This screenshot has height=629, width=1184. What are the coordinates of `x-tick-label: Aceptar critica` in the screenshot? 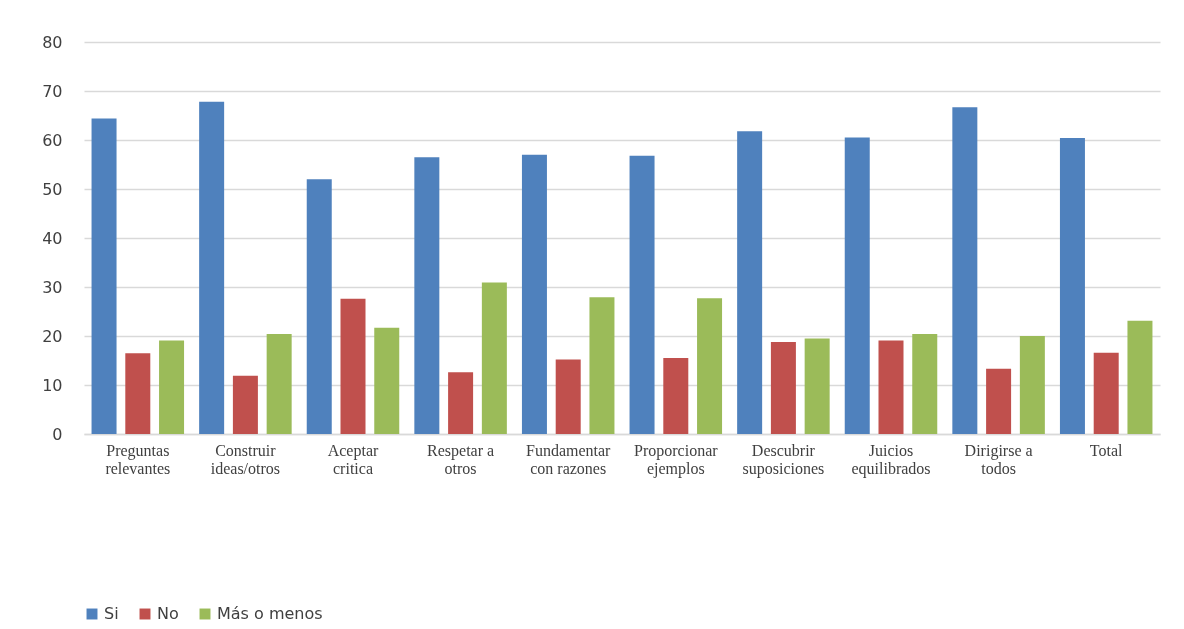 It's located at (353, 459).